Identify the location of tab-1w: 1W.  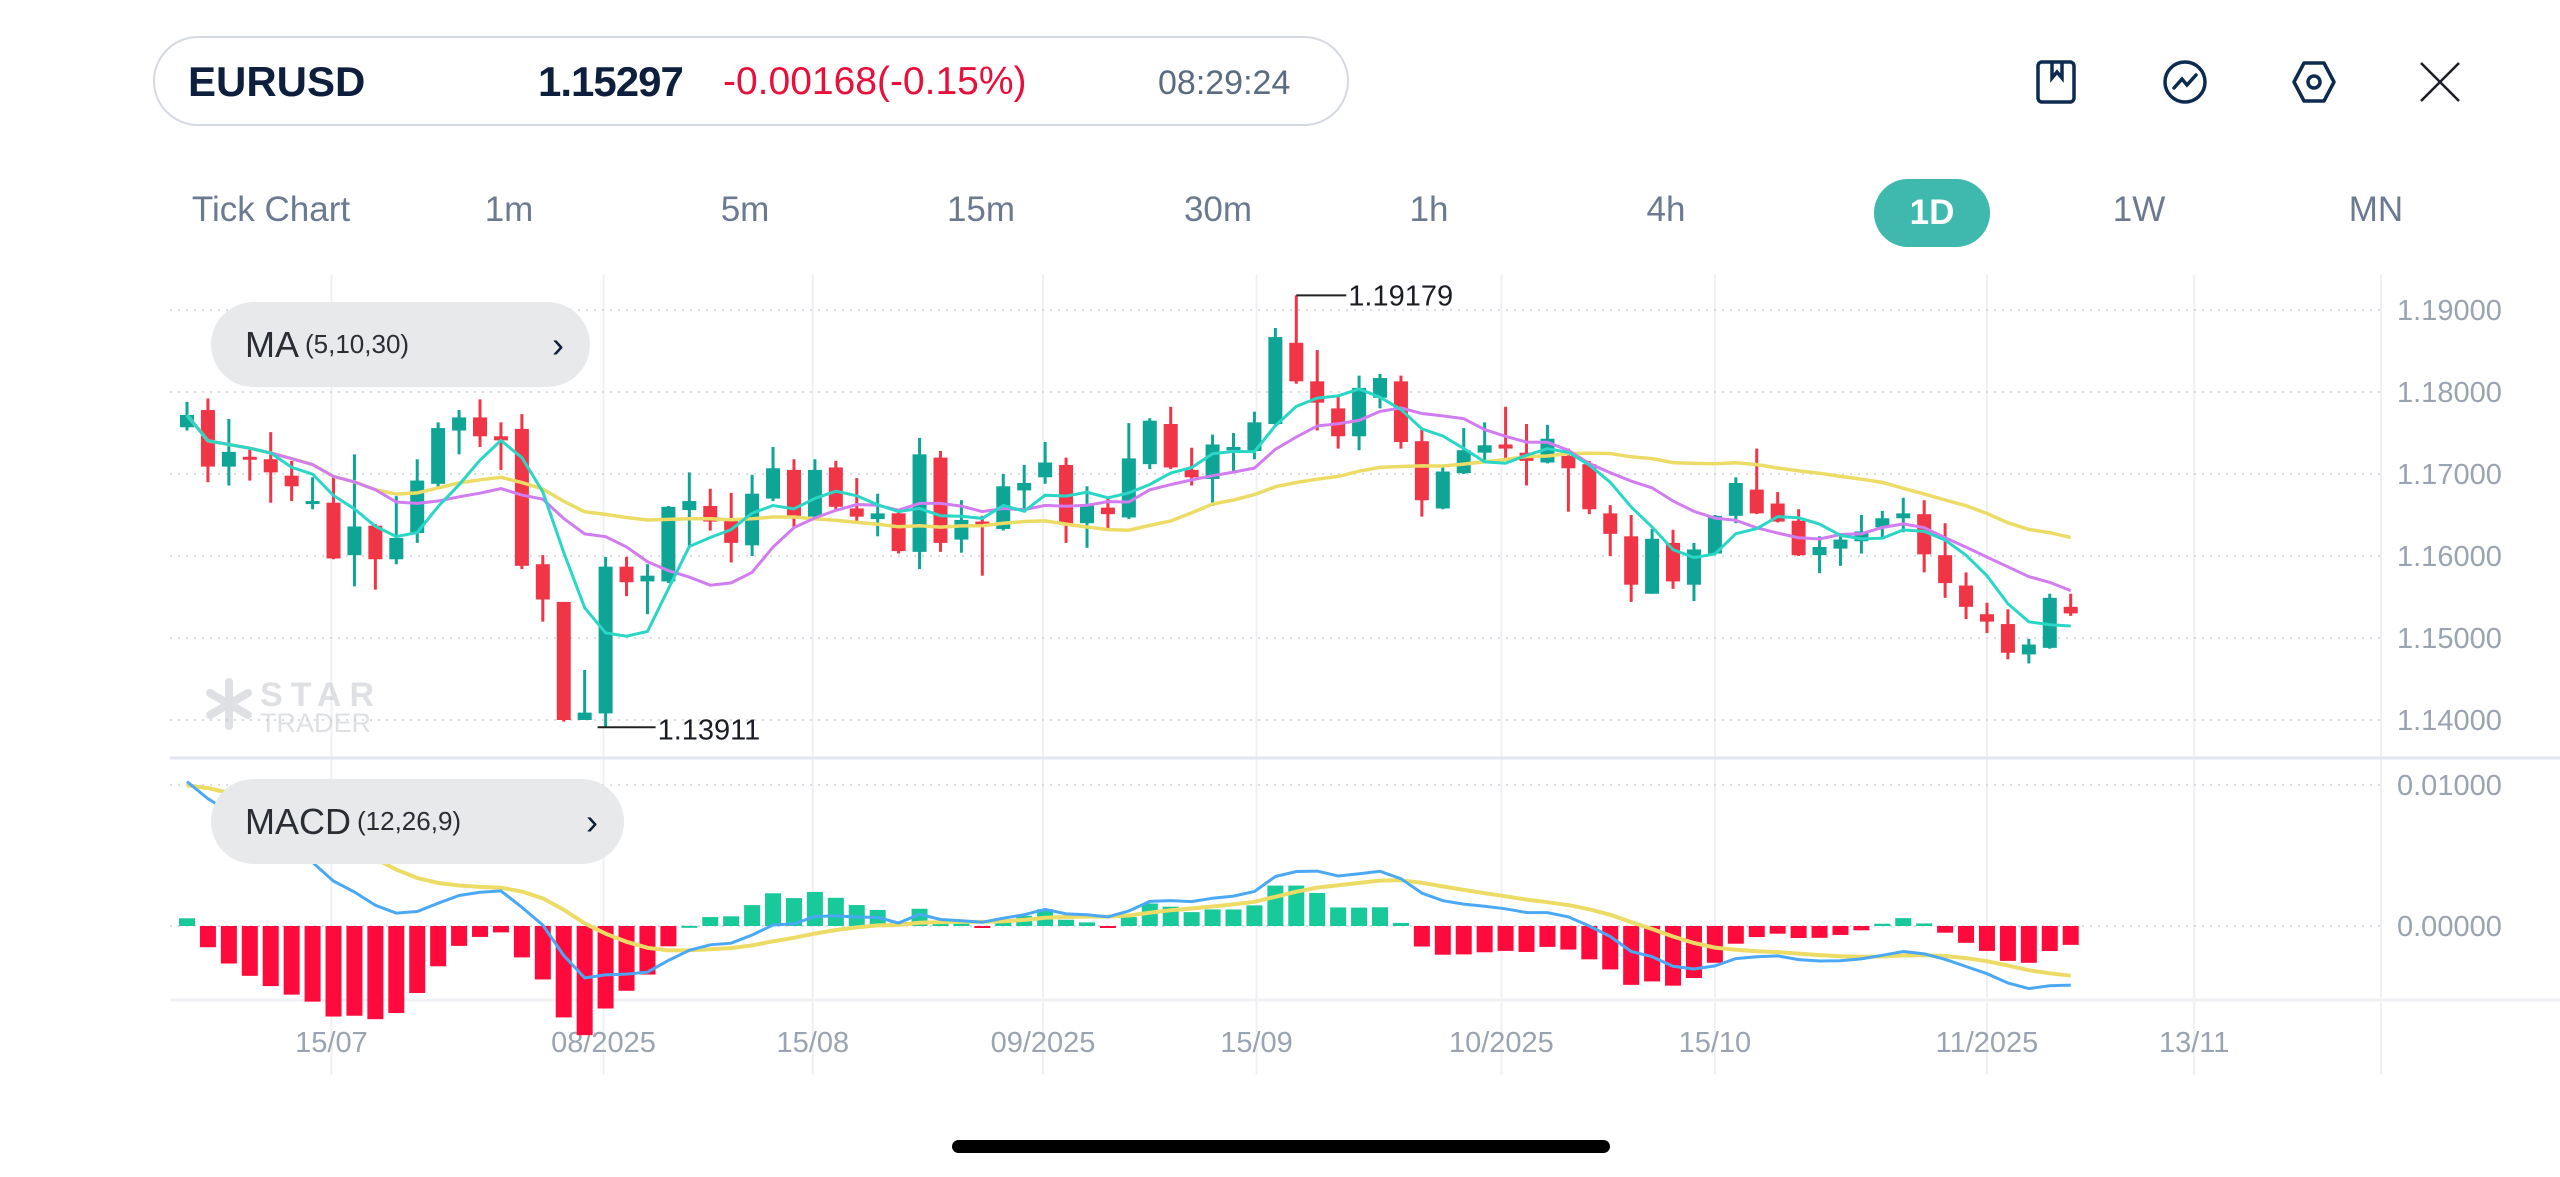
(2139, 209).